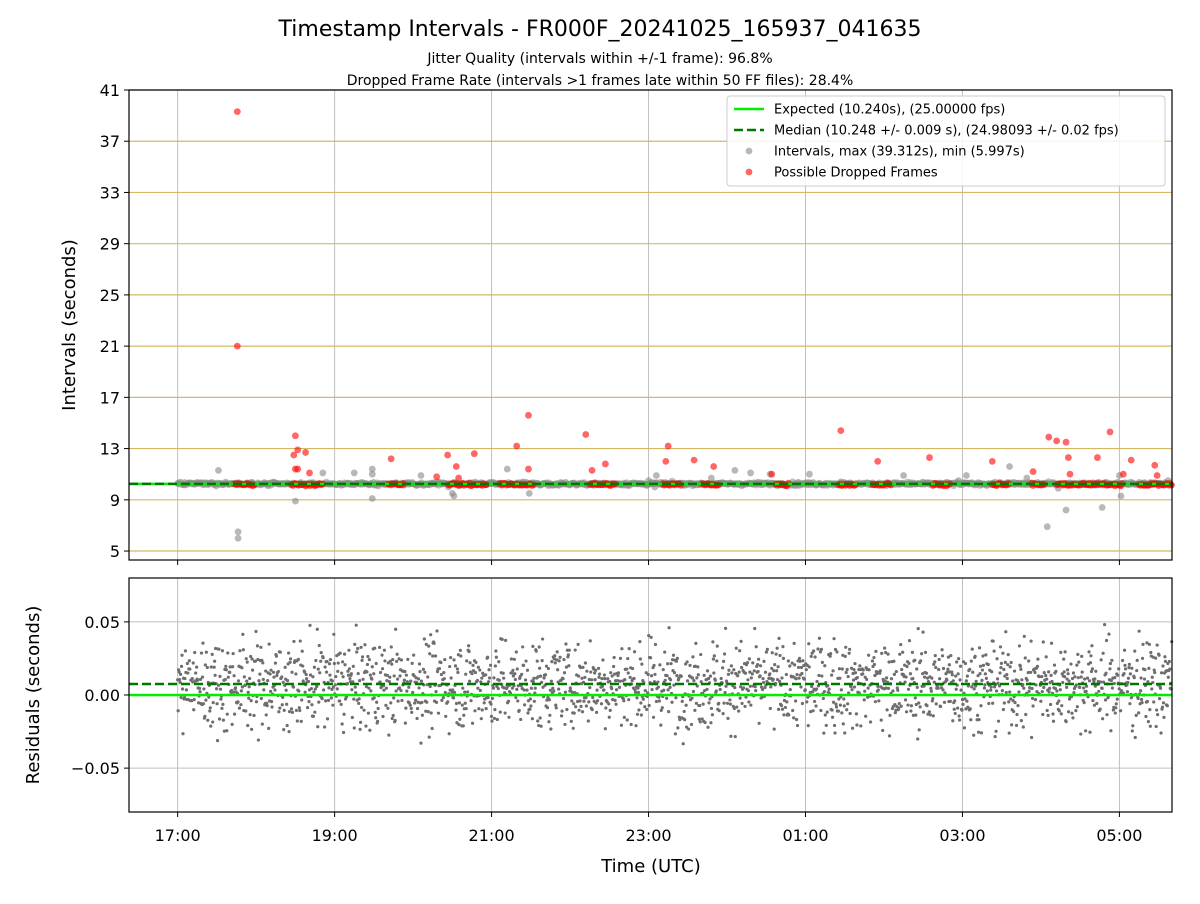  I want to click on top-y-tick-label: 21, so click(110, 346).